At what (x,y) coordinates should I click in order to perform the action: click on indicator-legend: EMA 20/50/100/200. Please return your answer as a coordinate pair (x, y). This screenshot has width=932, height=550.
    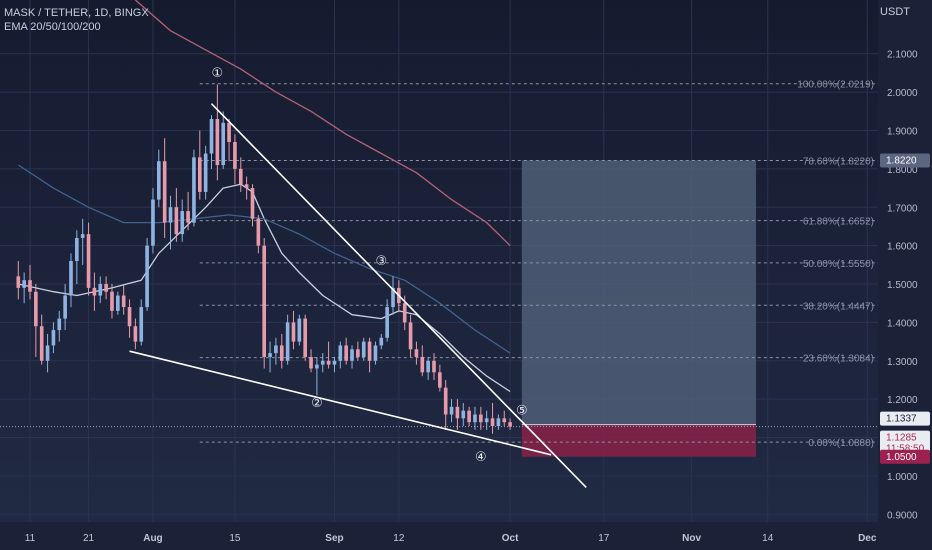
    Looking at the image, I should click on (52, 27).